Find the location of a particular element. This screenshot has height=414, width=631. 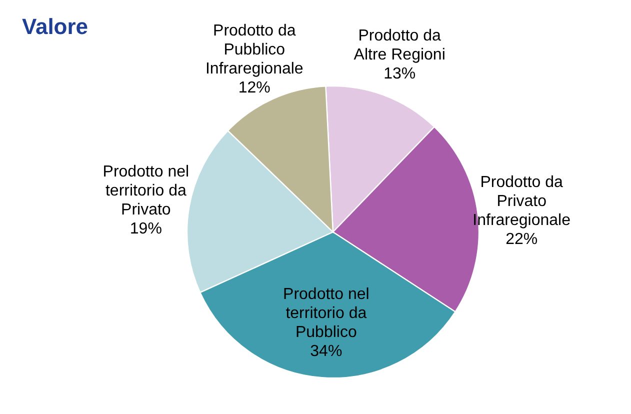

data-label: 12% is located at coordinates (254, 88).